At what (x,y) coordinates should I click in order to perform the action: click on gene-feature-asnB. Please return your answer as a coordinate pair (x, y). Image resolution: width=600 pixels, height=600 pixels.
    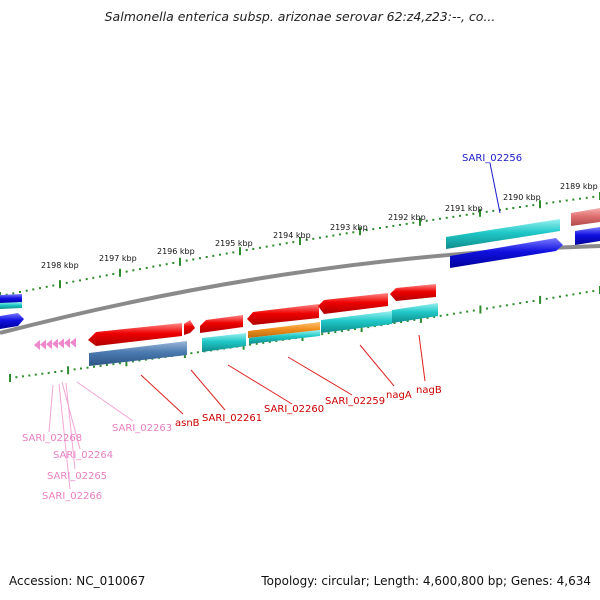
    Looking at the image, I should click on (135, 334).